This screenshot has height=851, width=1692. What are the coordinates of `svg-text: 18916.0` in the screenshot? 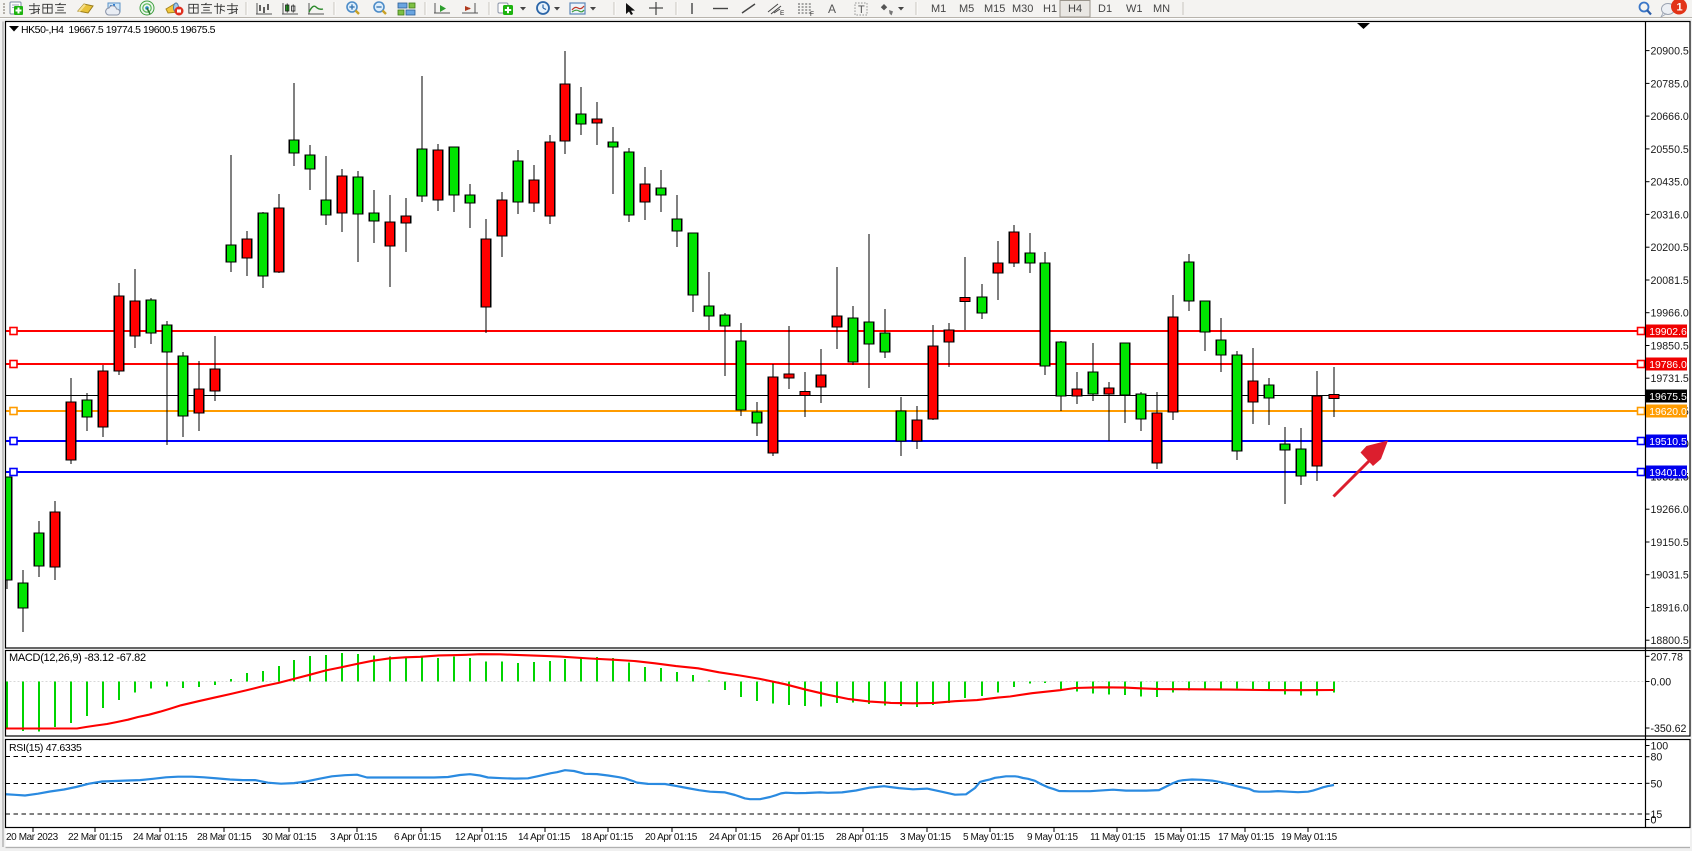 It's located at (1670, 609).